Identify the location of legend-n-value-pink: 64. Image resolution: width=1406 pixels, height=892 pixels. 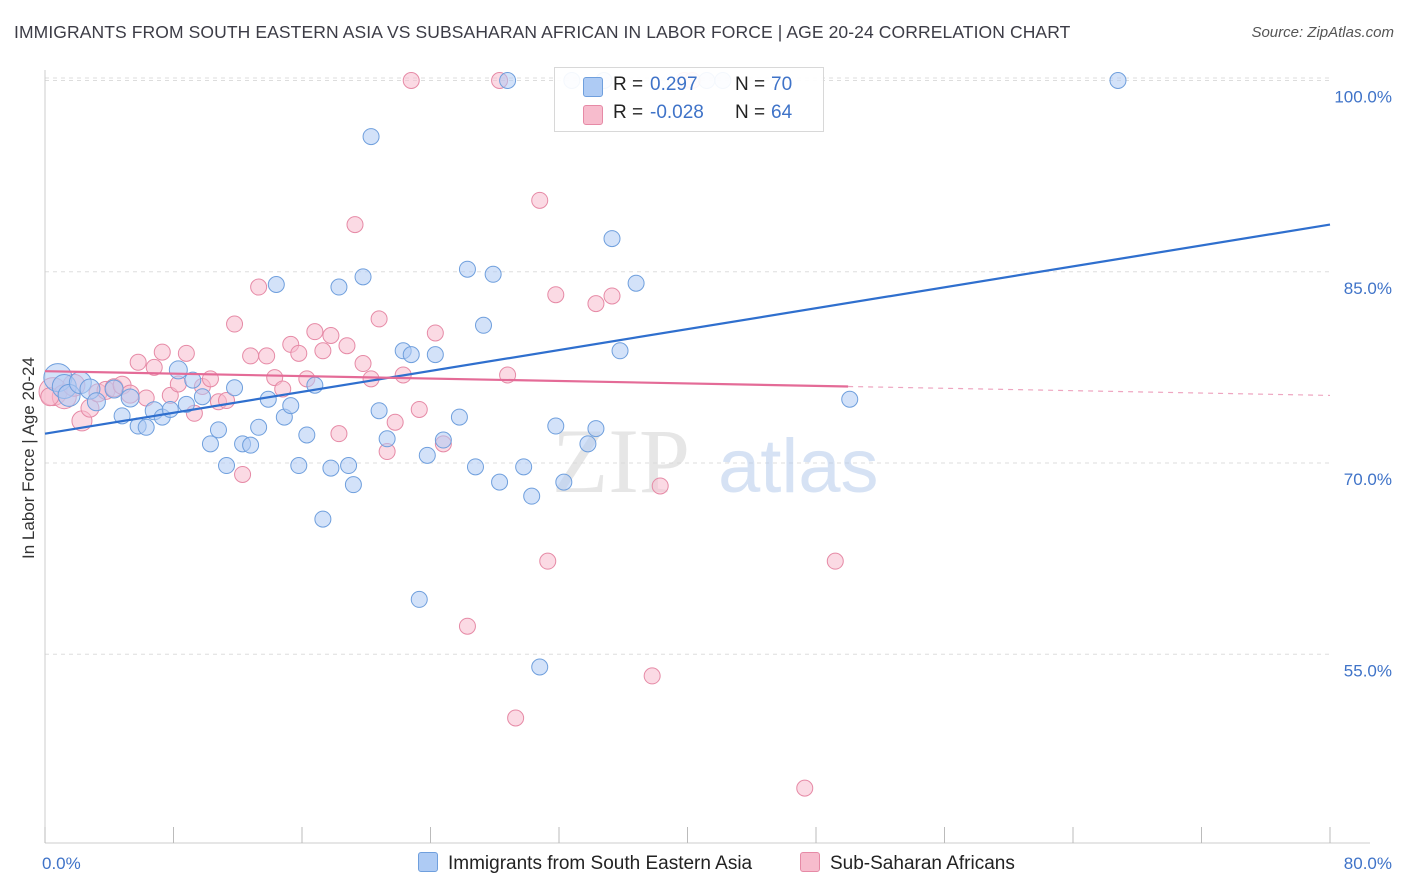
(782, 112).